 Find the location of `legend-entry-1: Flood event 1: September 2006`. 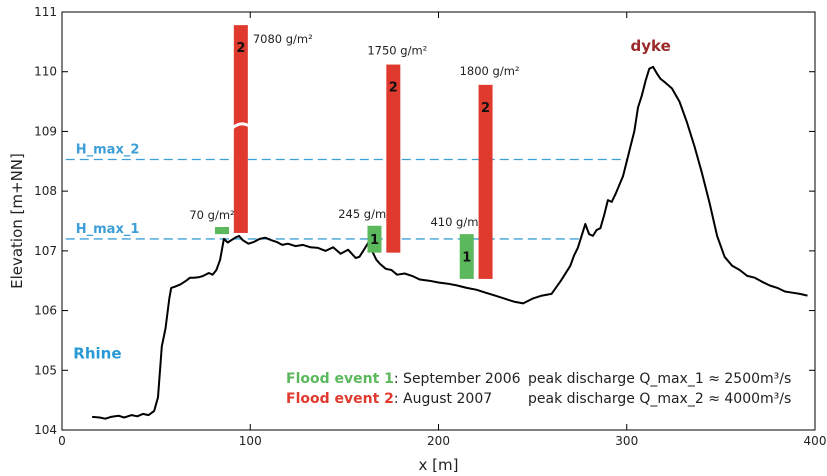

legend-entry-1: Flood event 1: September 2006 is located at coordinates (403, 379).